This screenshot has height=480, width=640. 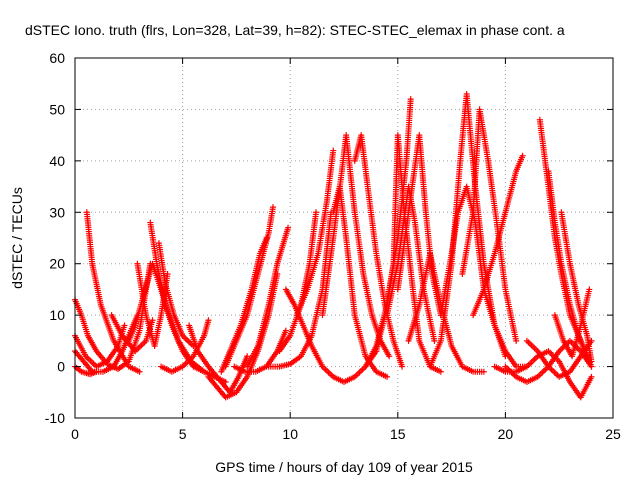 What do you see at coordinates (75, 434) in the screenshot?
I see `x-tick-label: 0` at bounding box center [75, 434].